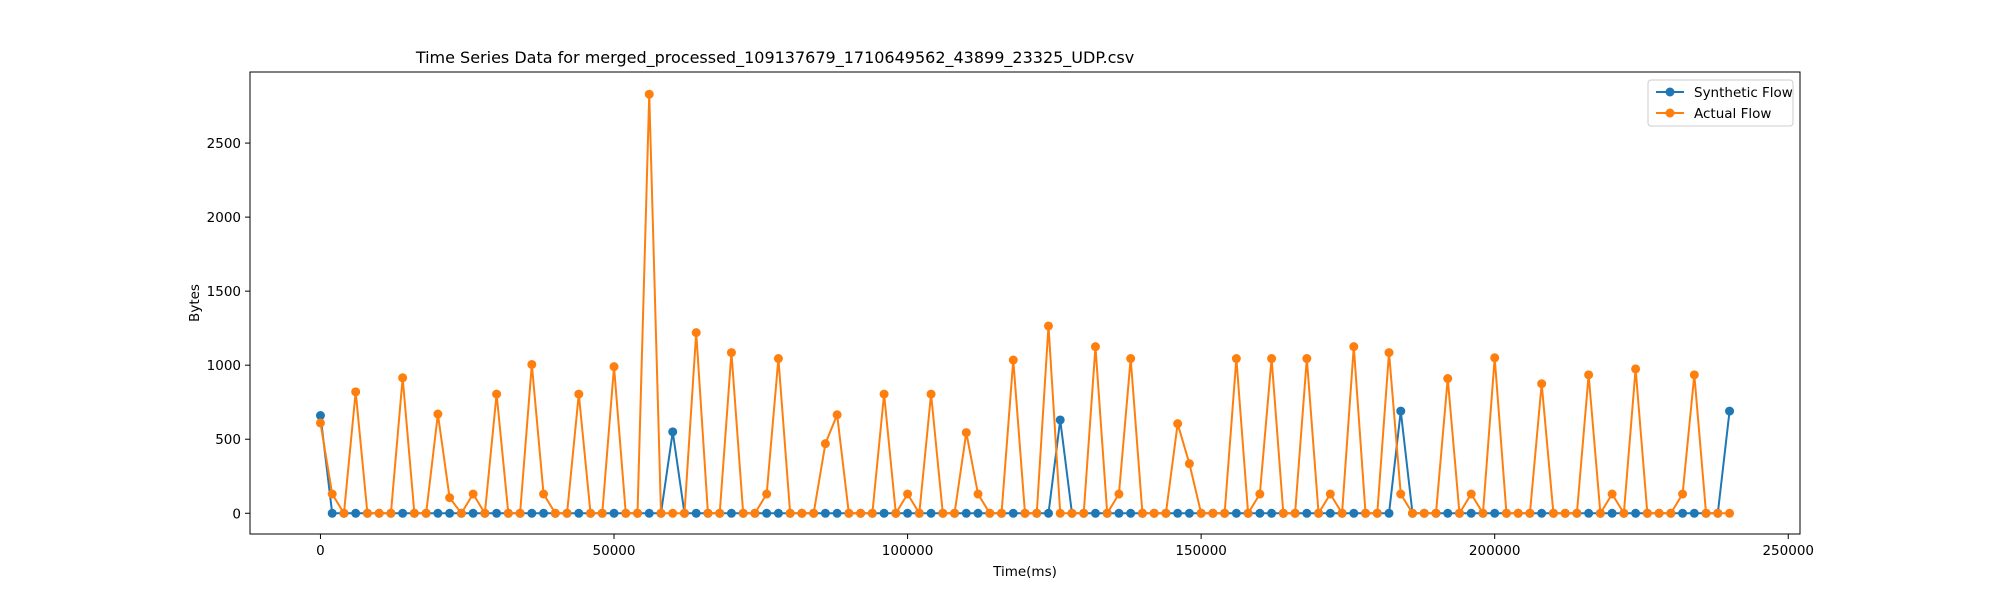  What do you see at coordinates (1670, 92) in the screenshot?
I see `synthetic-flow-legend-marker` at bounding box center [1670, 92].